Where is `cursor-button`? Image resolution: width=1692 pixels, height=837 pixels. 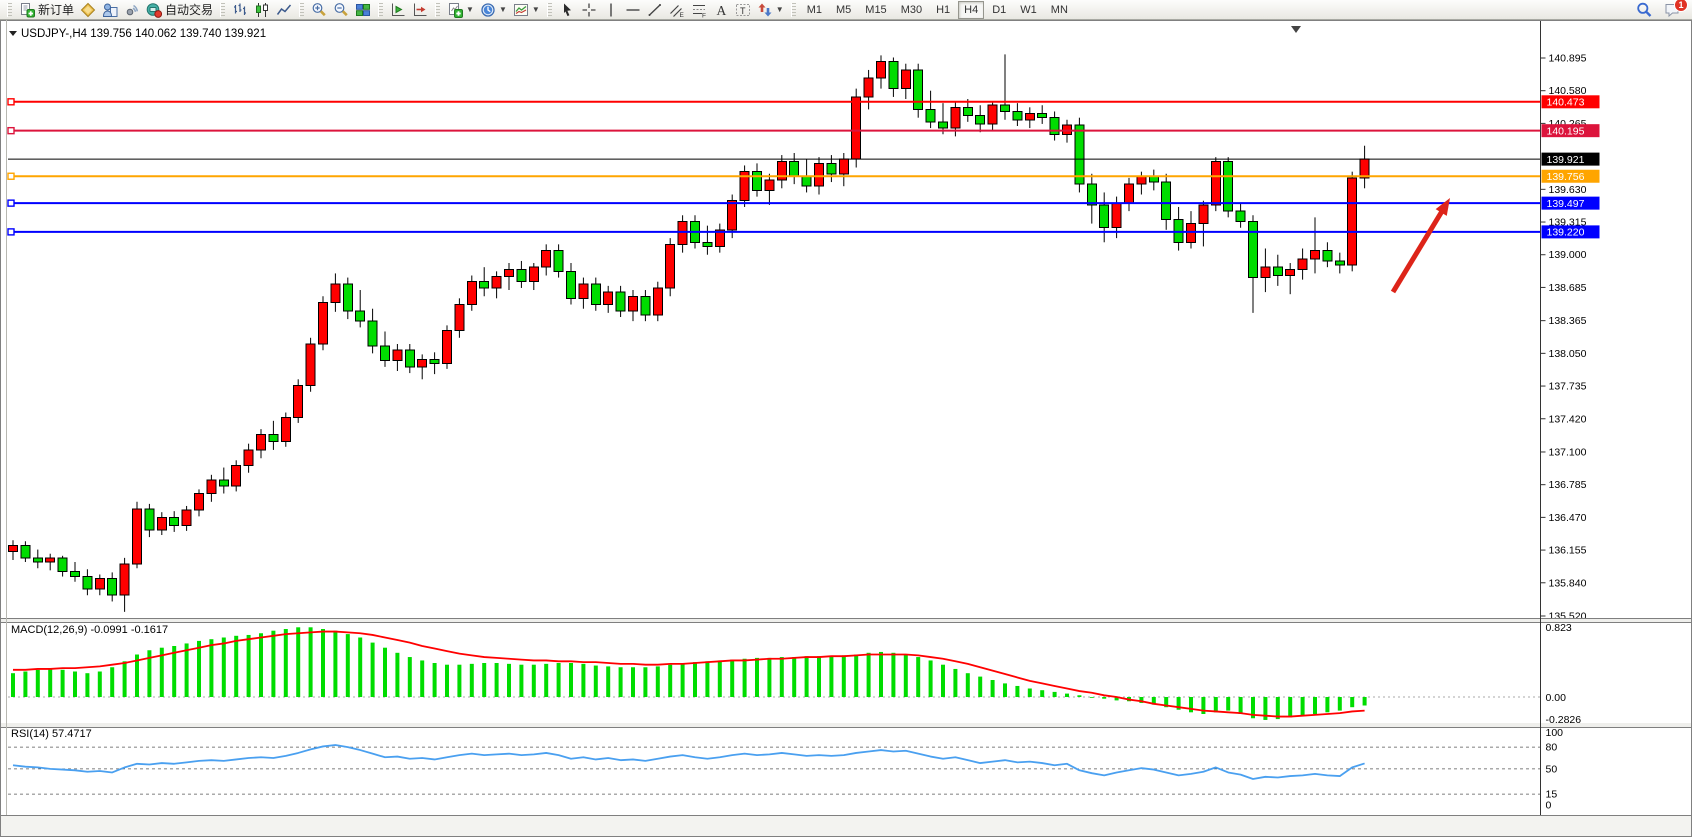
cursor-button is located at coordinates (567, 10).